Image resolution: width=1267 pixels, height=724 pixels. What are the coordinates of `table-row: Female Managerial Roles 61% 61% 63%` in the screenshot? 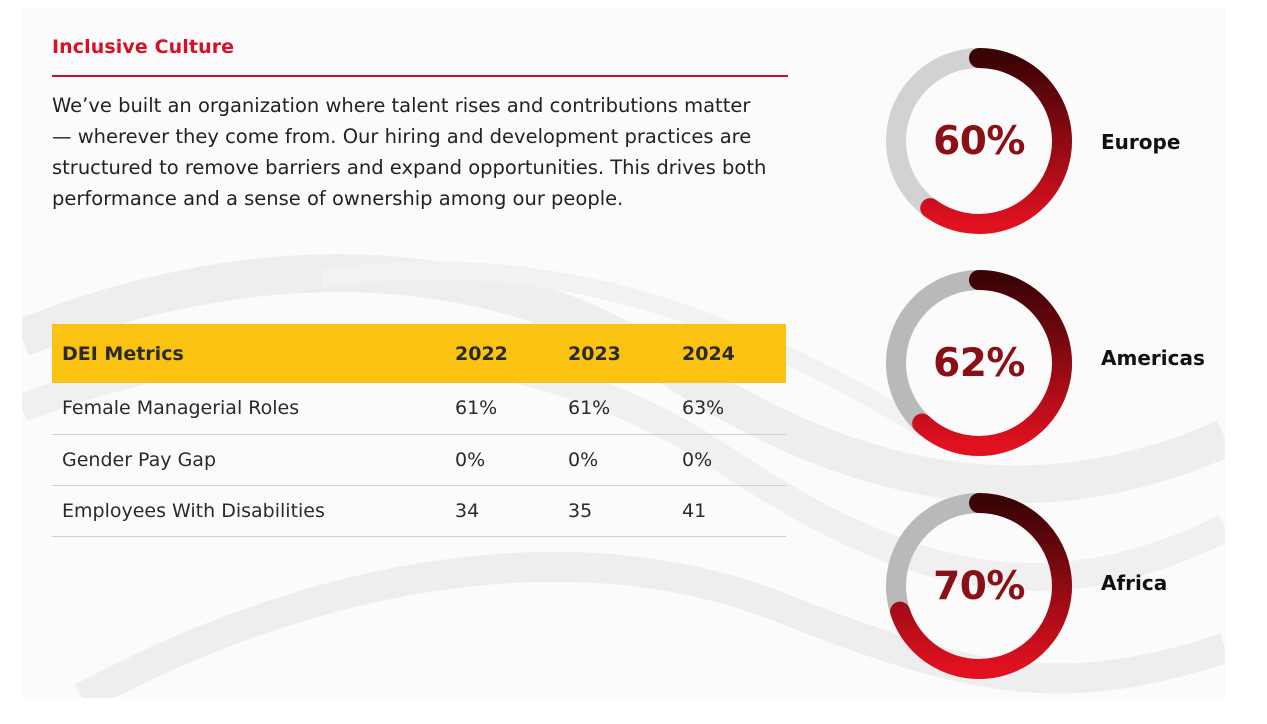 It's located at (419, 409).